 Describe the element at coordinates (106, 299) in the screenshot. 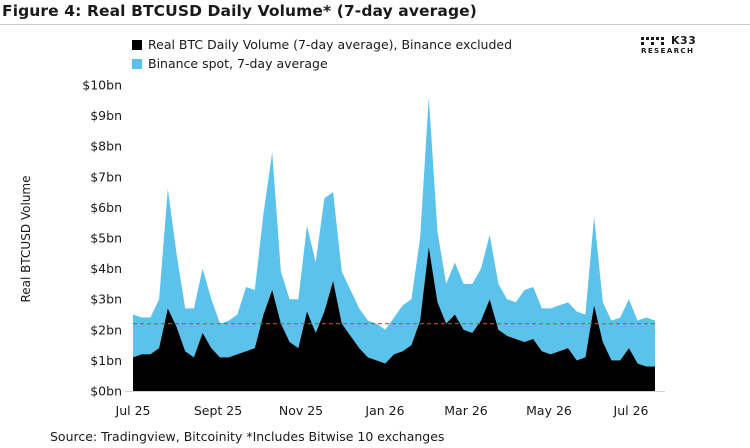

I see `y-tick-label: $3bn` at that location.